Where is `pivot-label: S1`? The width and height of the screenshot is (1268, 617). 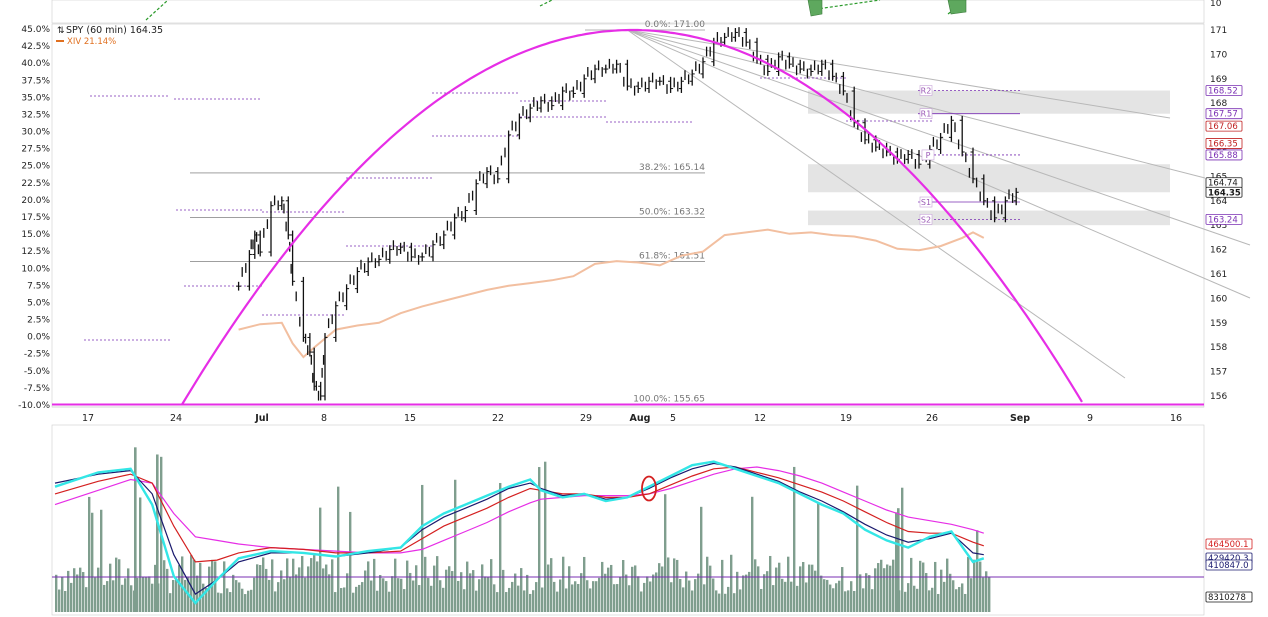
pivot-label: S1 is located at coordinates (926, 202).